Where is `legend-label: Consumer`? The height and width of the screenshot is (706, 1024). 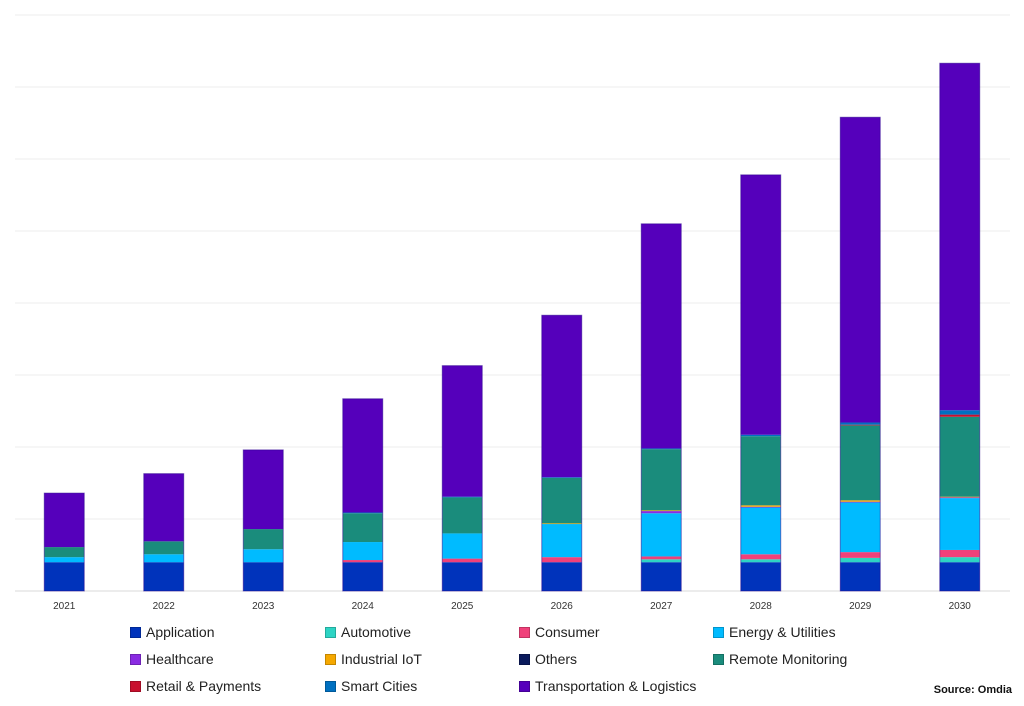
legend-label: Consumer is located at coordinates (567, 632).